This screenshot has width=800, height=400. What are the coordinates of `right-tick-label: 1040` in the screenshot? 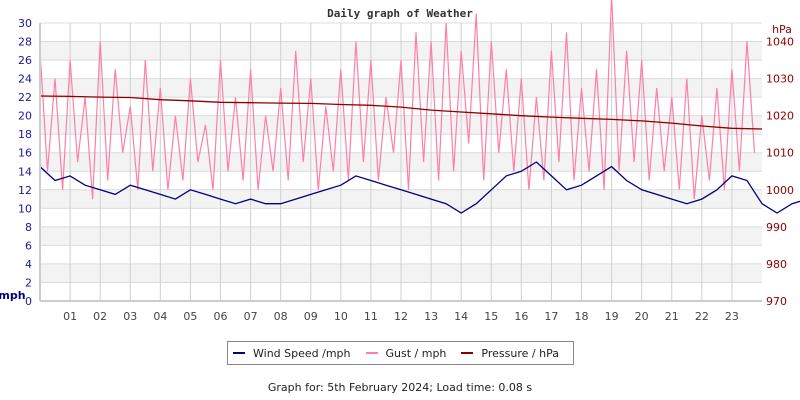 It's located at (780, 42).